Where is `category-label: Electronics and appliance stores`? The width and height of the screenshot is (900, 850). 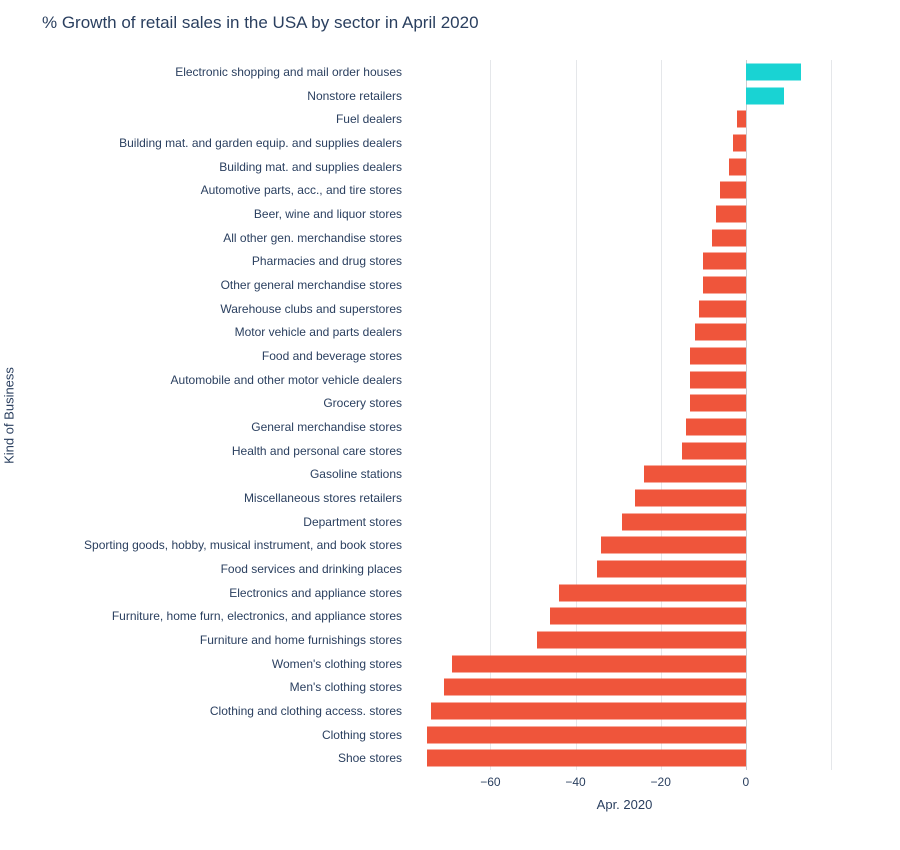
category-label: Electronics and appliance stores is located at coordinates (315, 592).